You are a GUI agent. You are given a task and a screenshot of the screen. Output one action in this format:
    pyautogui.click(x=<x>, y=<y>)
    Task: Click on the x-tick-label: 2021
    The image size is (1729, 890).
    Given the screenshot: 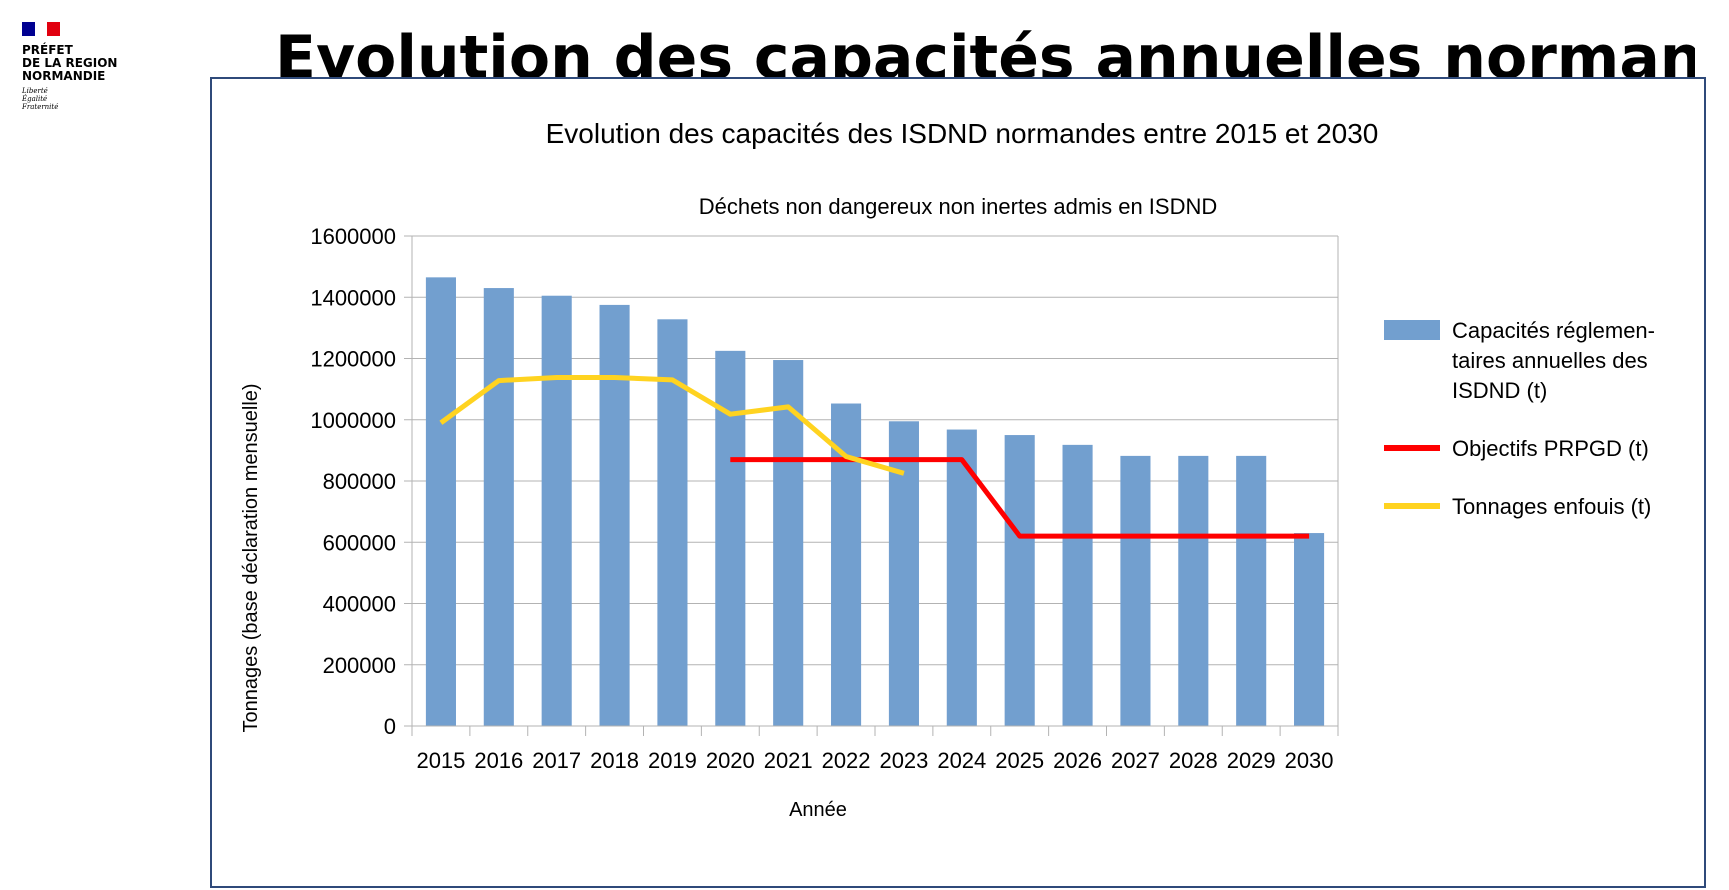 What is the action you would take?
    pyautogui.click(x=788, y=760)
    